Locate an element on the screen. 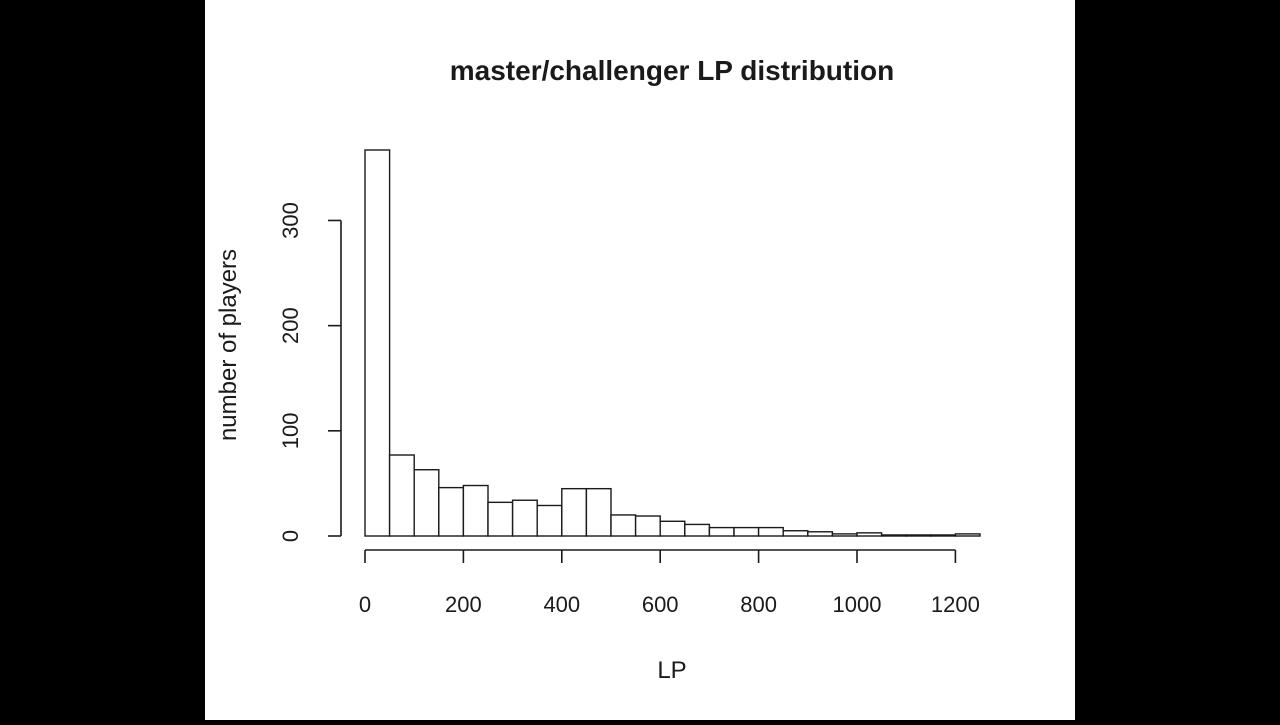  x-axis: 0 200 400 600 800 1000 1200 is located at coordinates (669, 583).